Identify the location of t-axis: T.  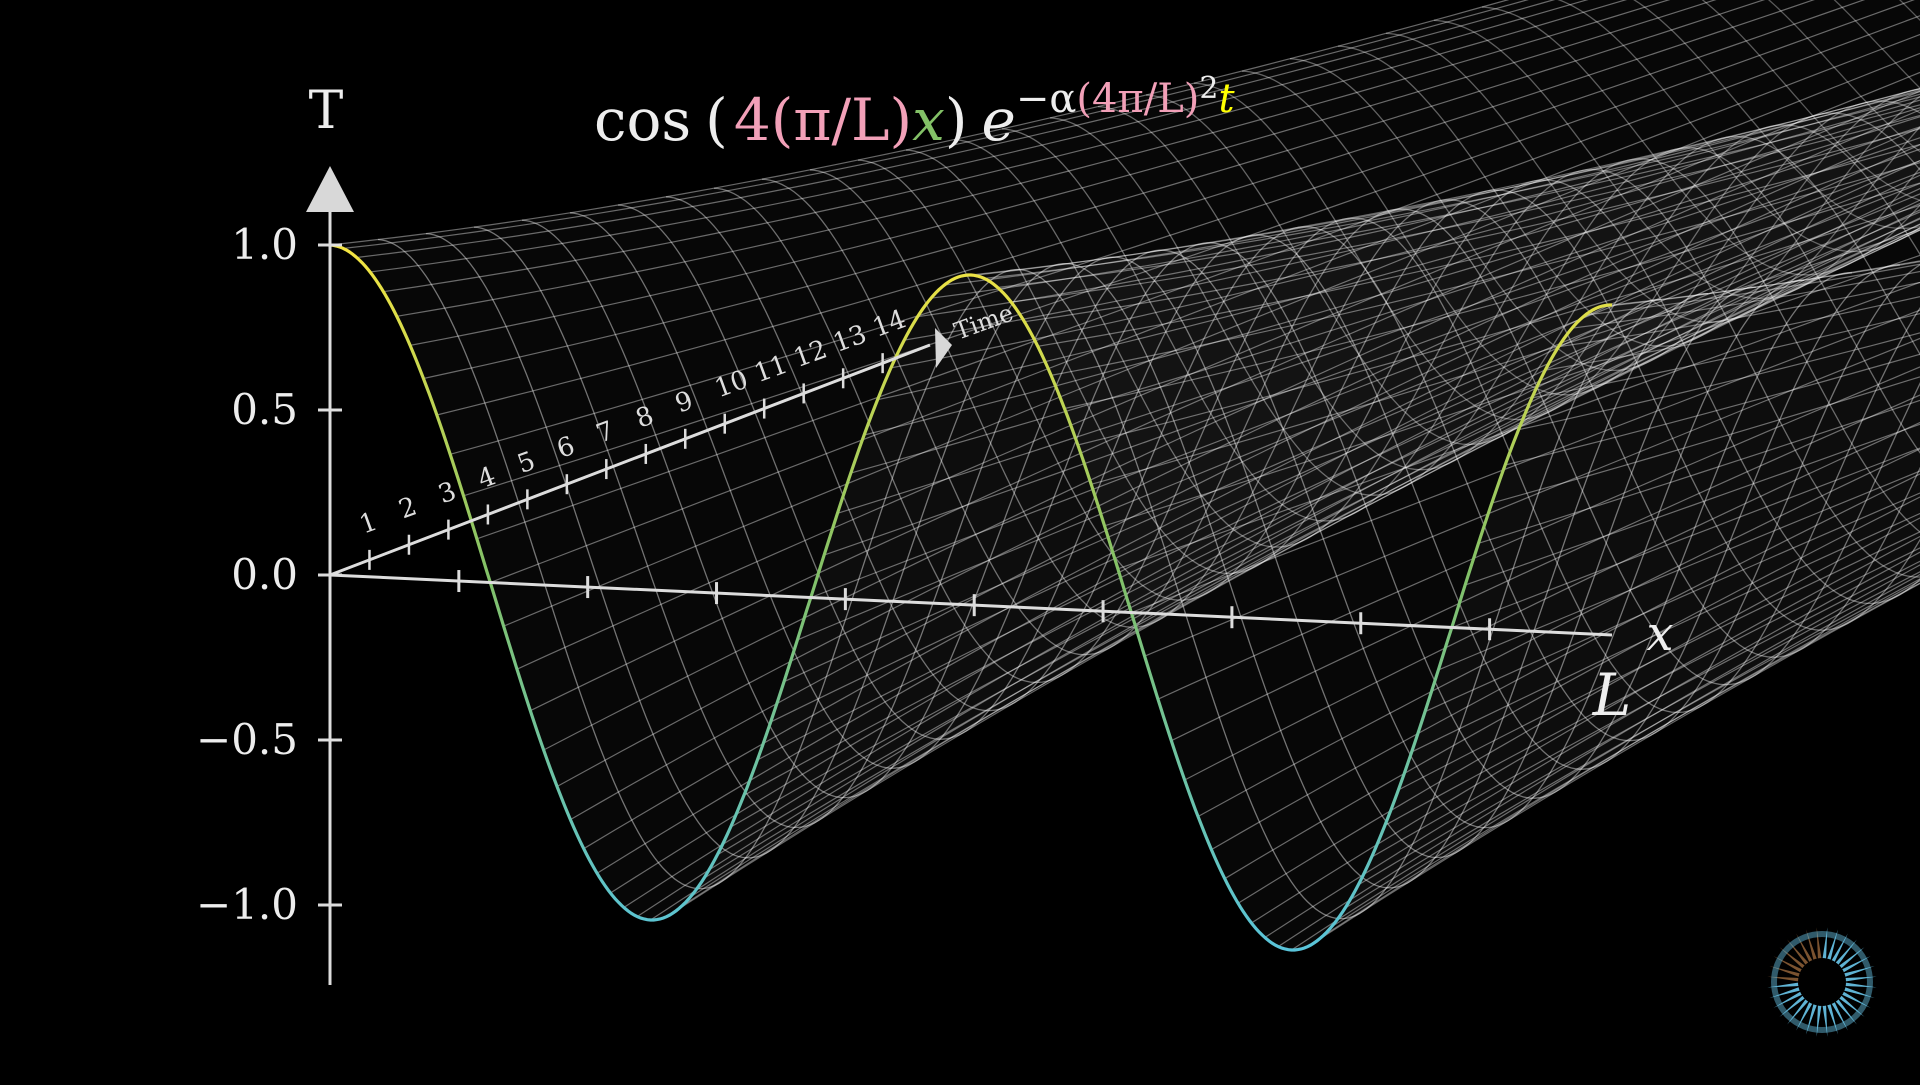
(330, 533).